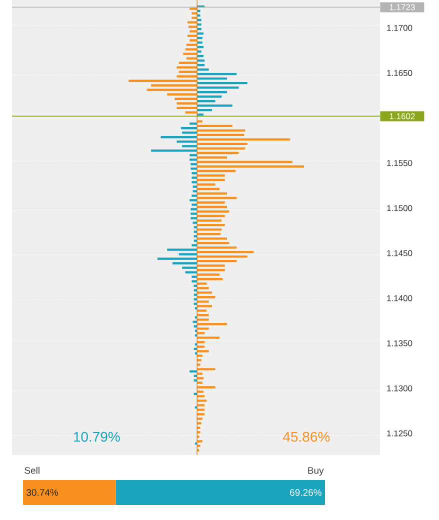 This screenshot has width=439, height=520. Describe the element at coordinates (399, 27) in the screenshot. I see `y-tick-label: 1.1700` at that location.